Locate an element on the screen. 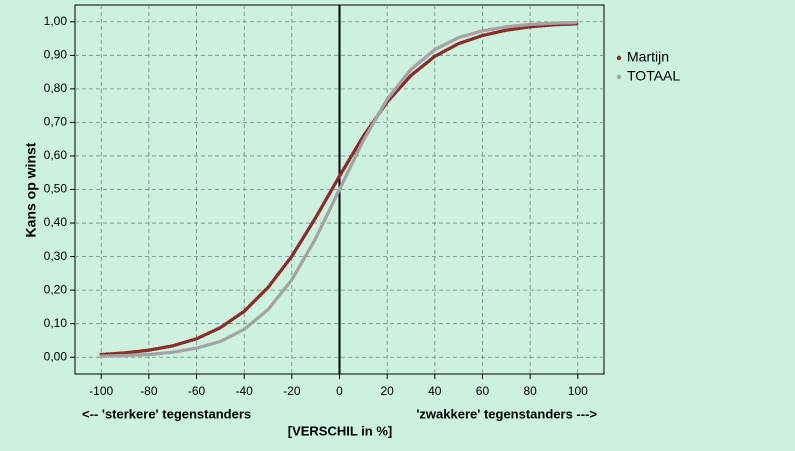 The image size is (795, 451). x-tick-label: -40 is located at coordinates (245, 391).